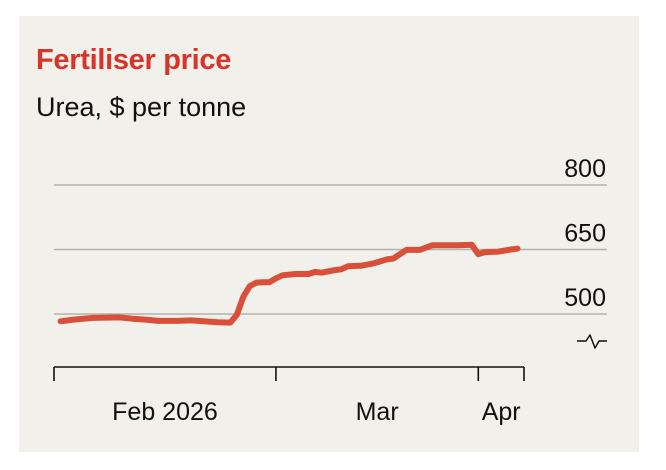 The height and width of the screenshot is (470, 666). What do you see at coordinates (134, 60) in the screenshot?
I see `chart-title: Fertiliser price` at bounding box center [134, 60].